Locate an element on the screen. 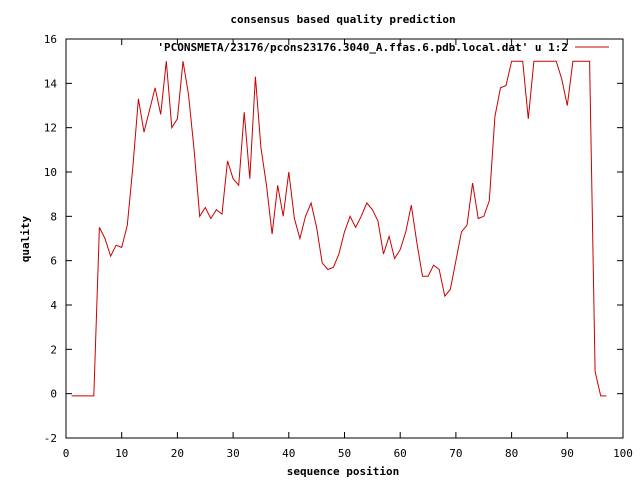  y-tick-label: -2 is located at coordinates (50, 438).